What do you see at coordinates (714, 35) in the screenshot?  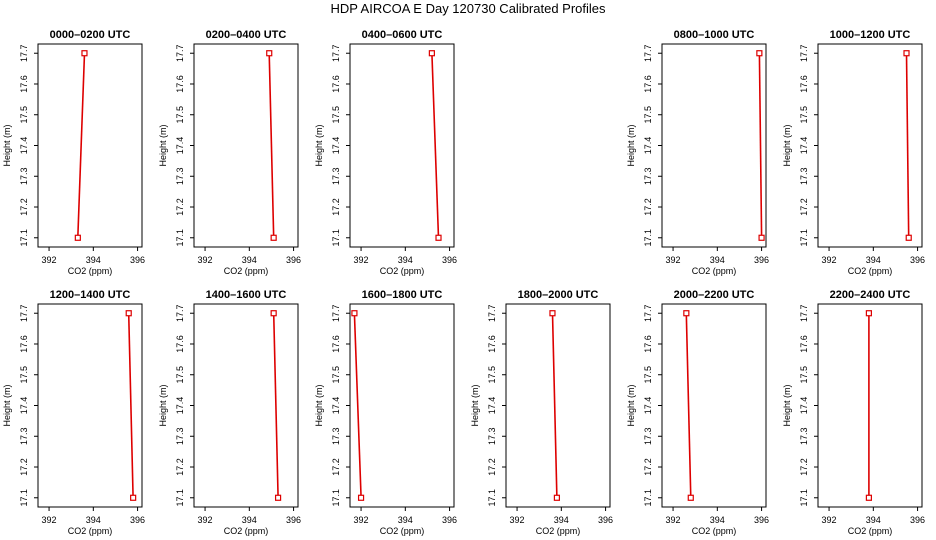 I see `panel-title: 0800–1000 UTC` at bounding box center [714, 35].